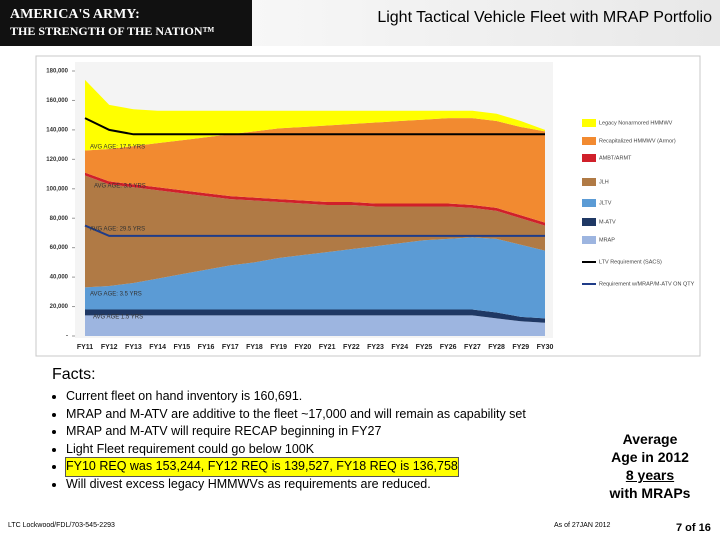  What do you see at coordinates (607, 222) in the screenshot?
I see `legend-label: M-ATV` at bounding box center [607, 222].